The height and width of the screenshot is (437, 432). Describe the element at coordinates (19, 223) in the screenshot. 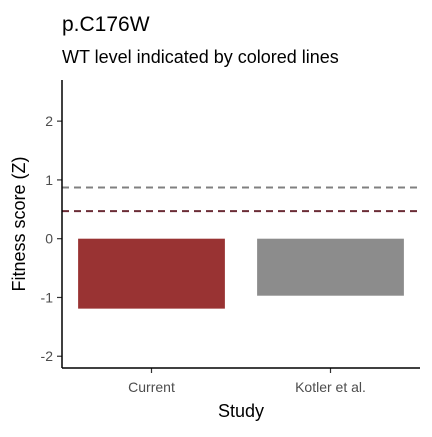

I see `y-axis-title: Fitness score (Z)` at that location.